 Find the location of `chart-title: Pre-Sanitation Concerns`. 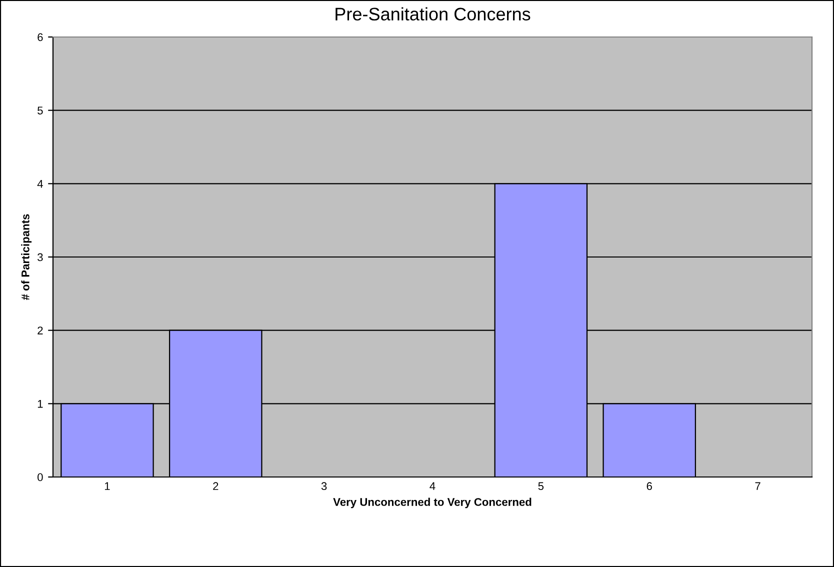

chart-title: Pre-Sanitation Concerns is located at coordinates (433, 14).